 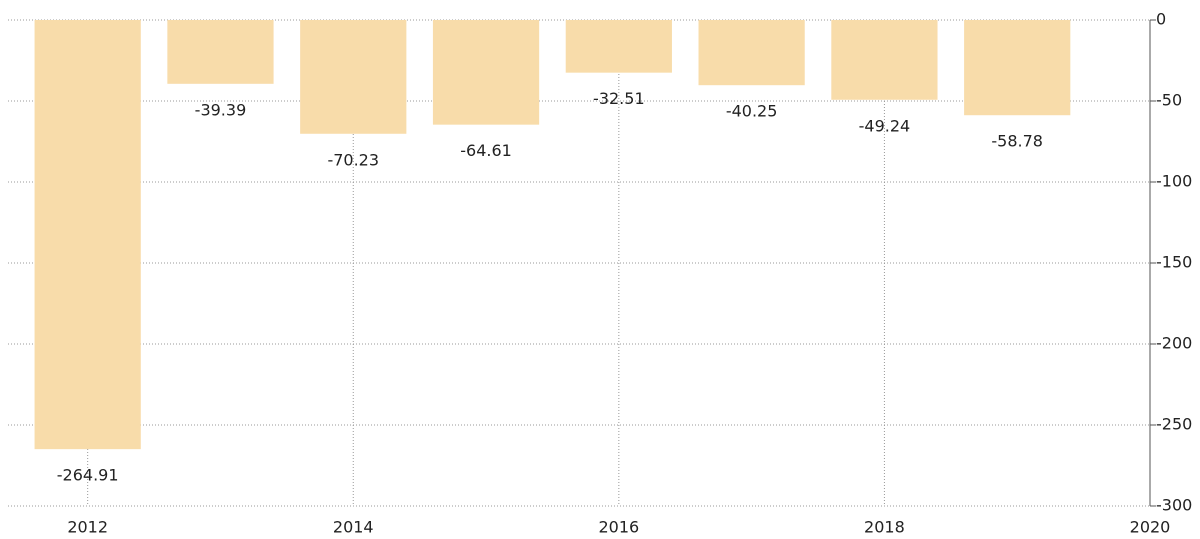 I want to click on y-tick-label: -100, so click(x=1174, y=181).